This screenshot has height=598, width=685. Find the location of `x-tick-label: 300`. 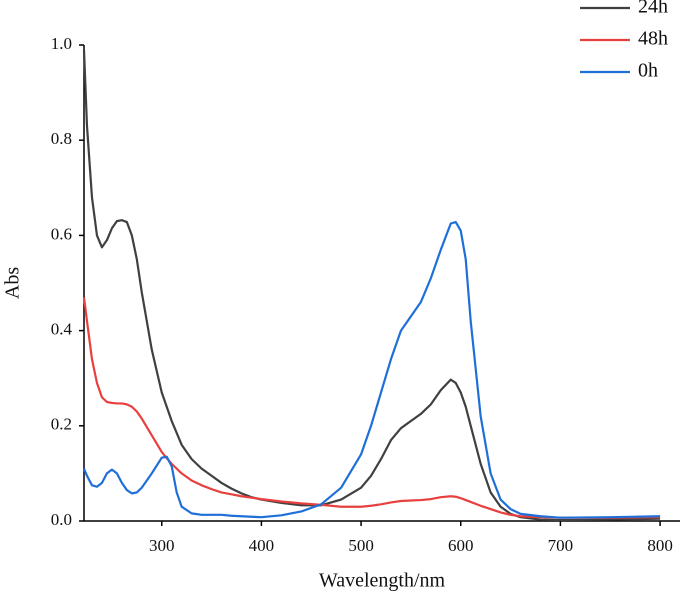

x-tick-label: 300 is located at coordinates (162, 545).